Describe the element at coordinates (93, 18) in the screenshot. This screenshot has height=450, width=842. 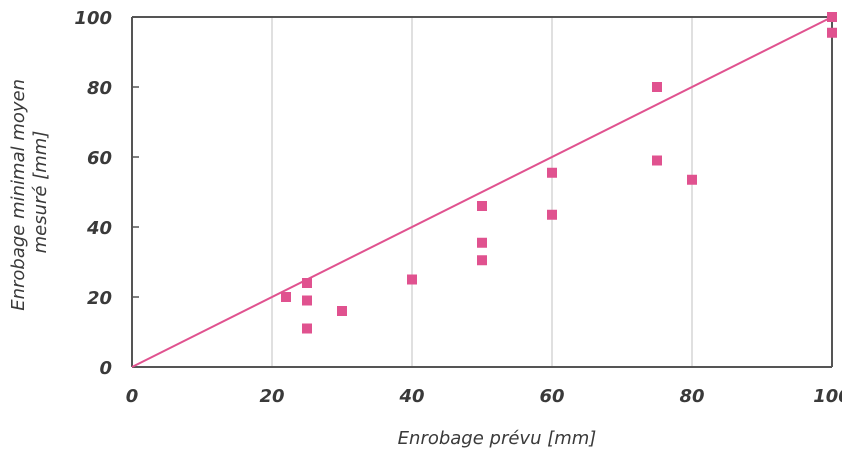
I see `y-tick-label-100: 100` at that location.